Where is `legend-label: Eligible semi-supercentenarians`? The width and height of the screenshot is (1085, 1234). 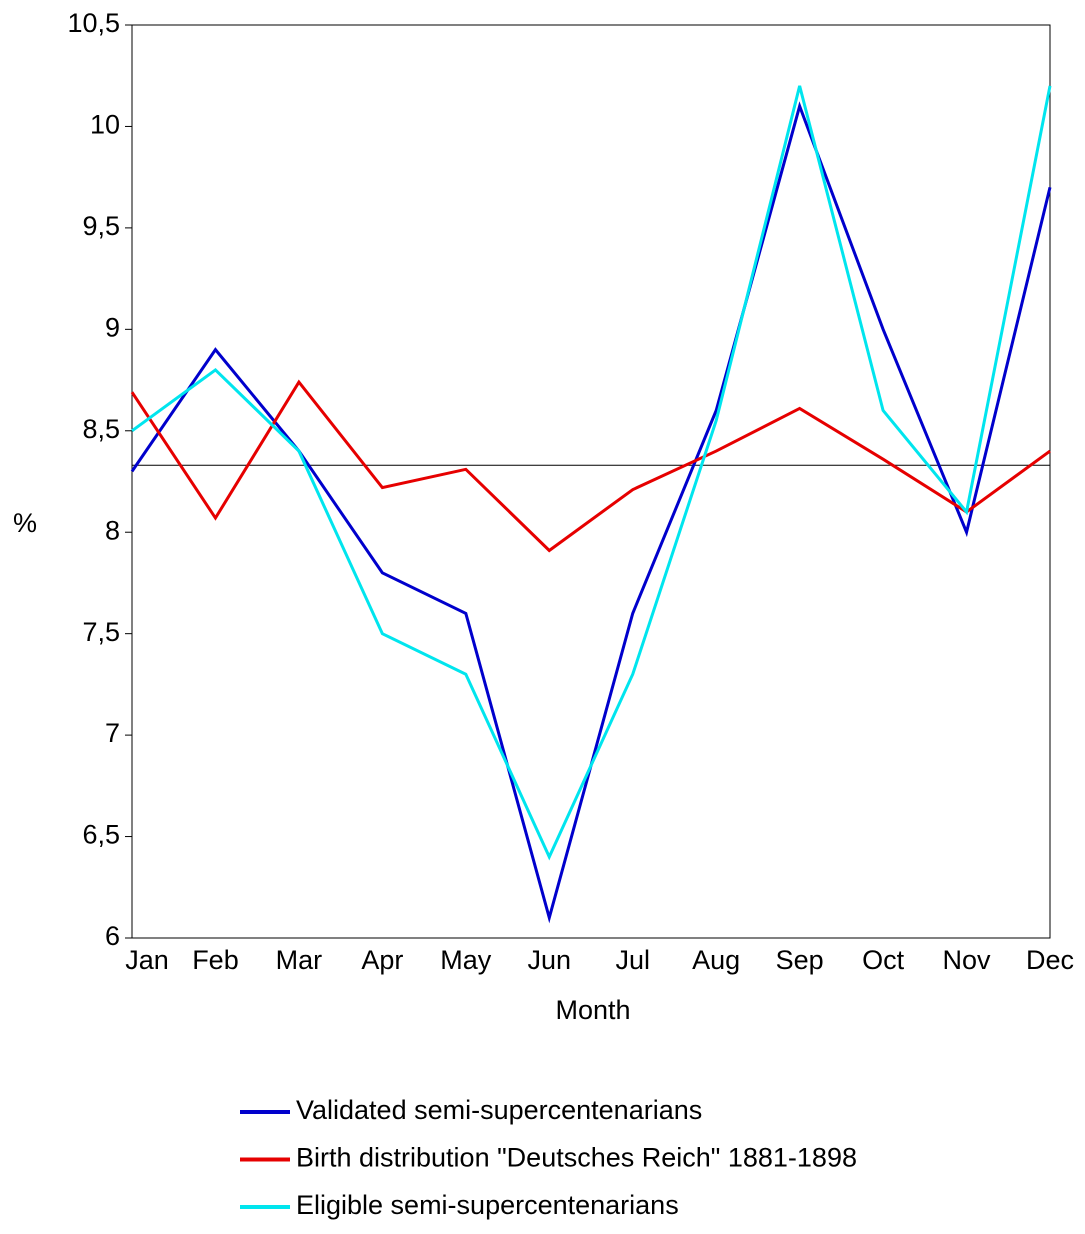 legend-label: Eligible semi-supercentenarians is located at coordinates (487, 1205).